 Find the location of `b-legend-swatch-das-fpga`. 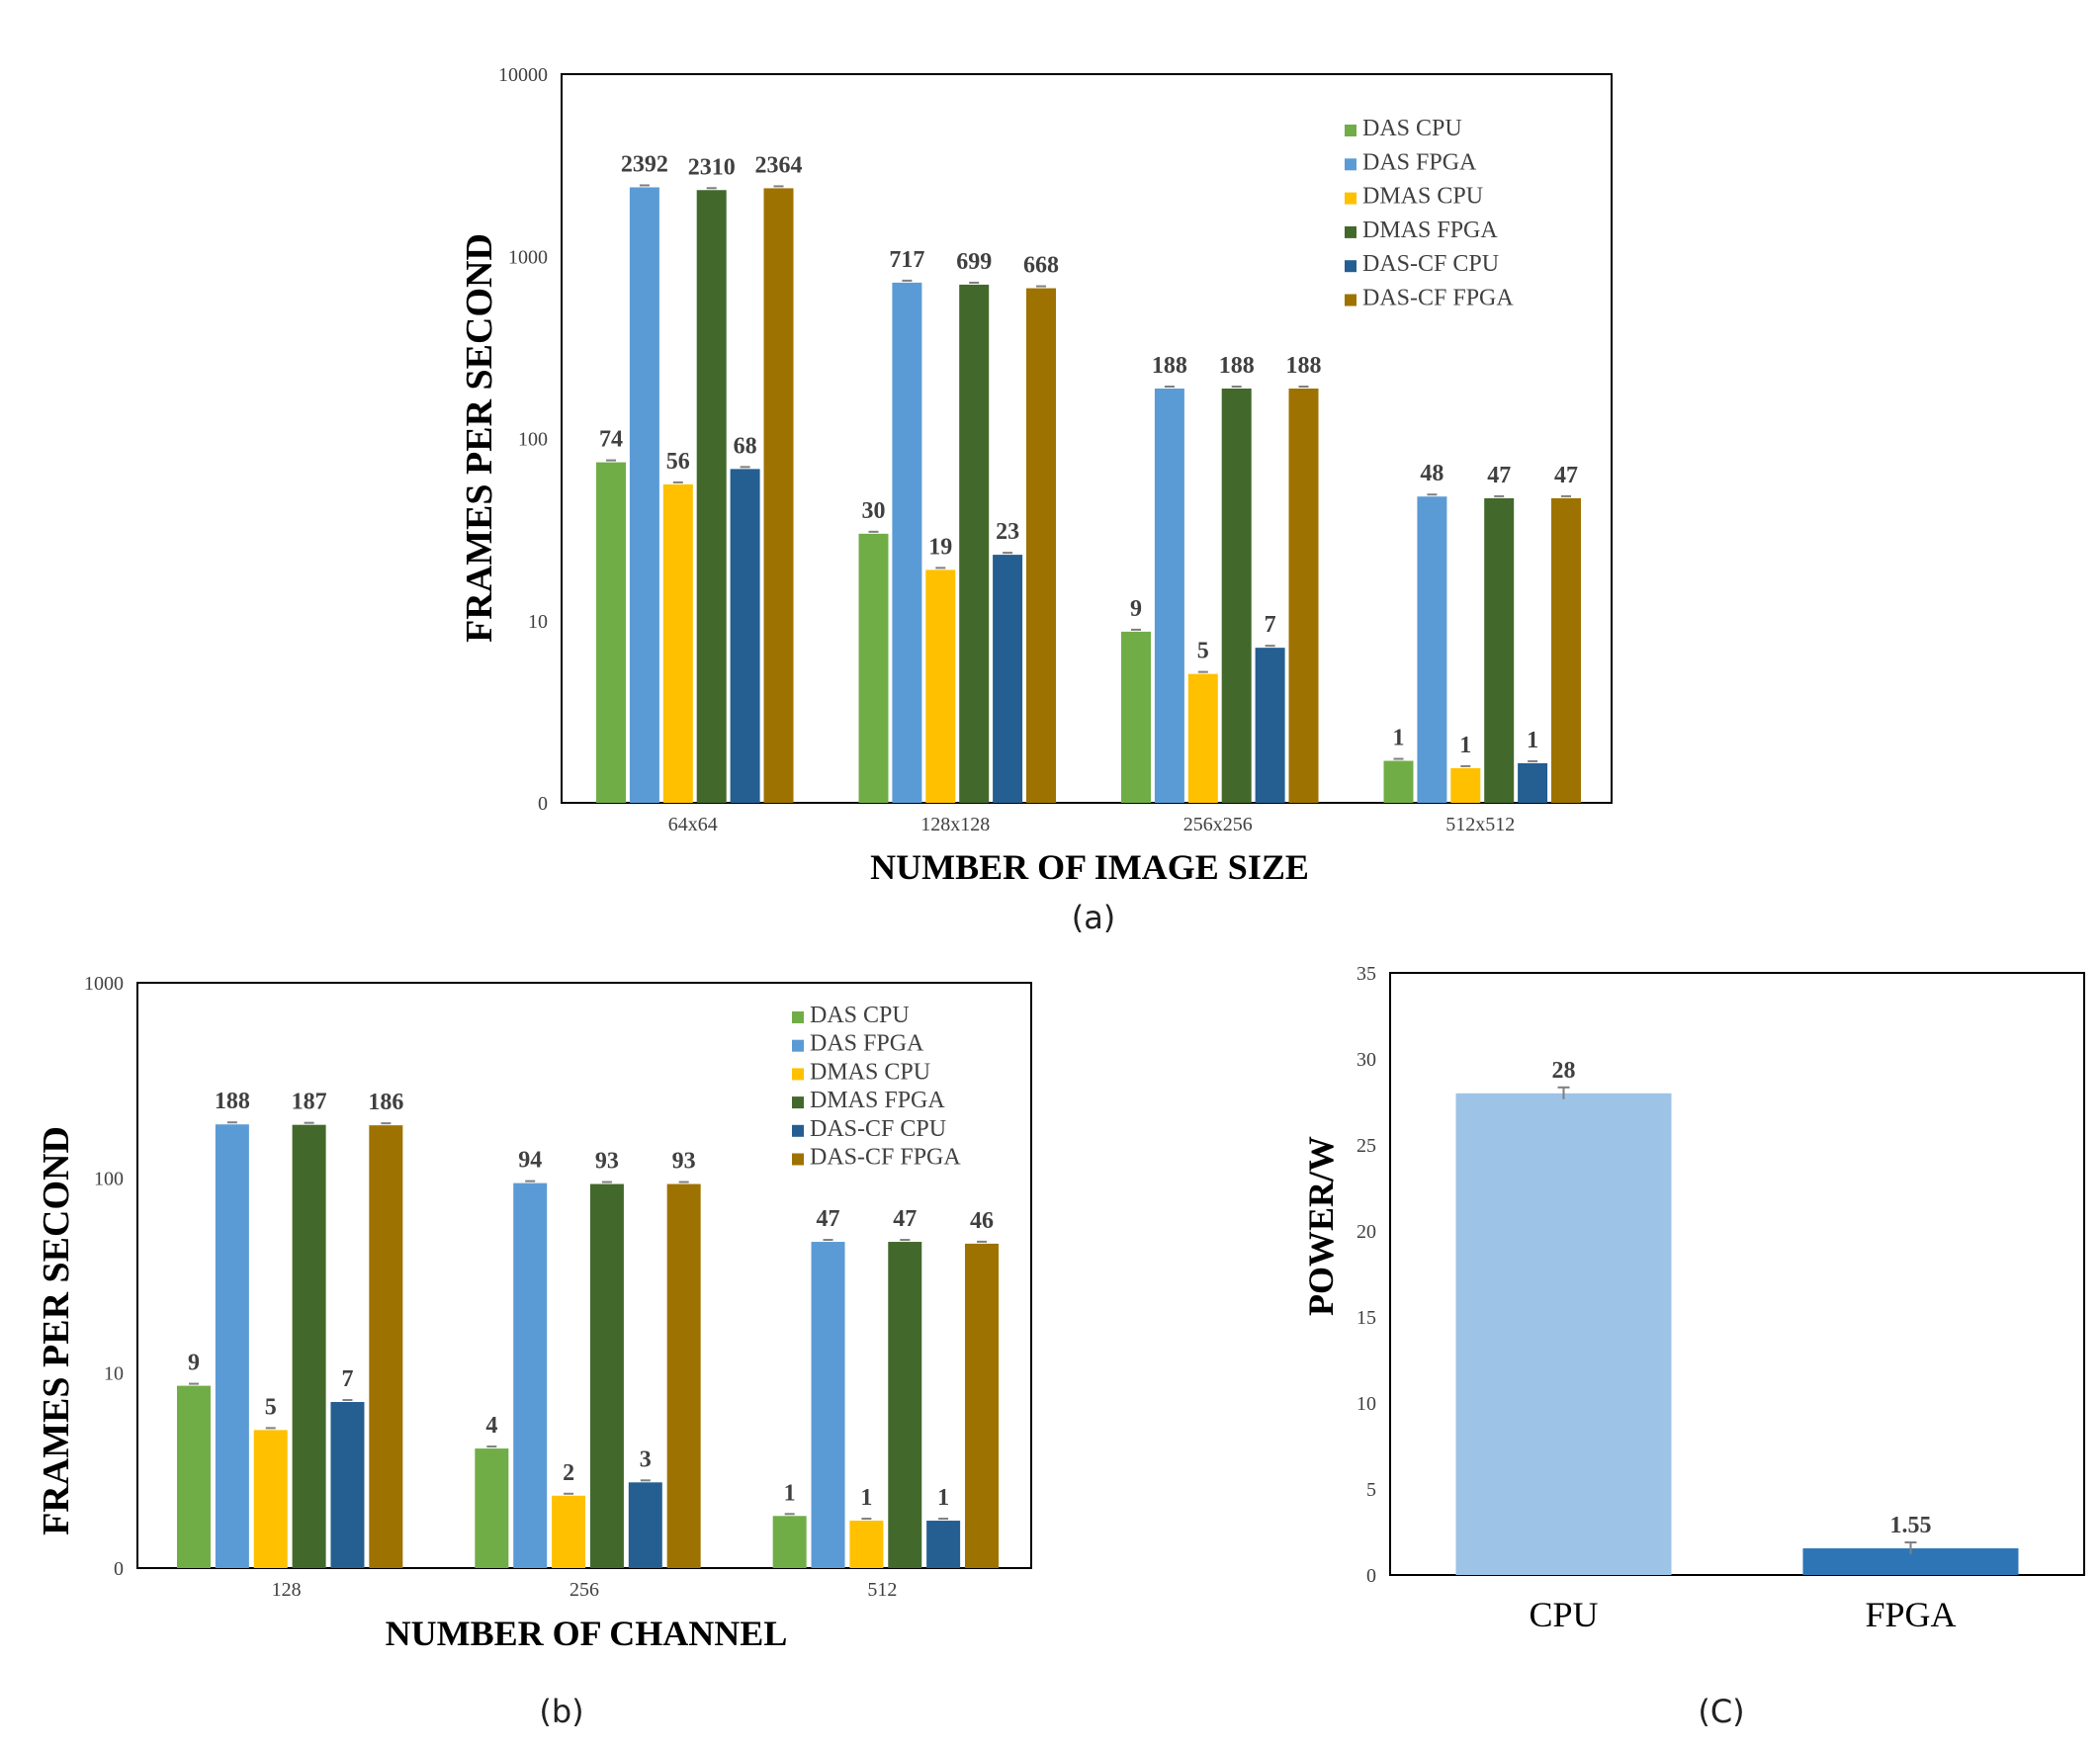

b-legend-swatch-das-fpga is located at coordinates (798, 1045).